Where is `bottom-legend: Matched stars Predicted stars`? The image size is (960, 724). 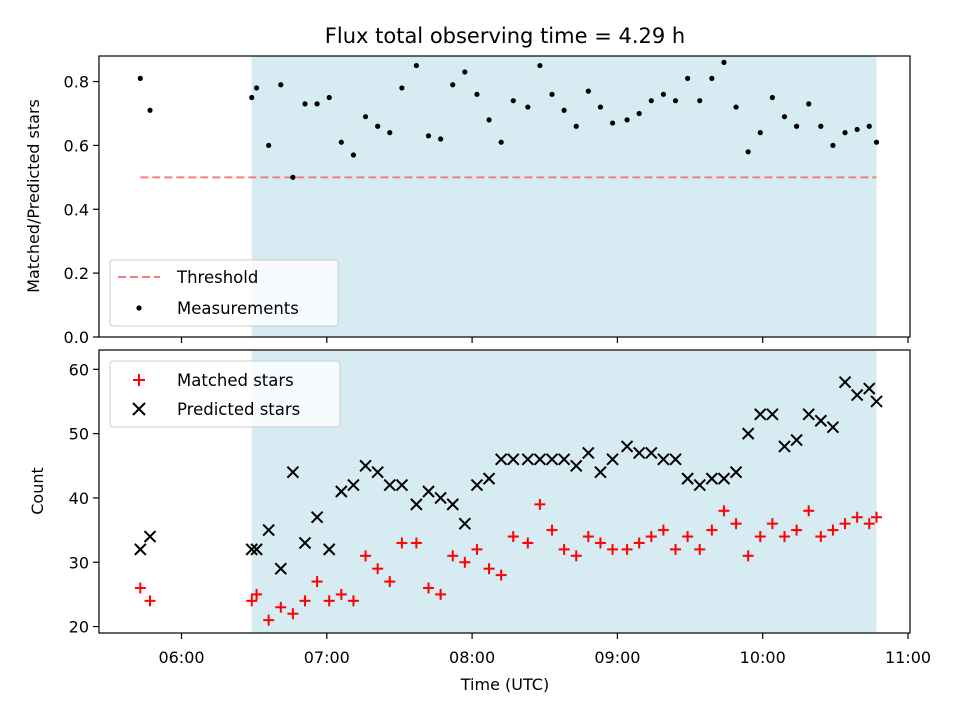
bottom-legend: Matched stars Predicted stars is located at coordinates (225, 394).